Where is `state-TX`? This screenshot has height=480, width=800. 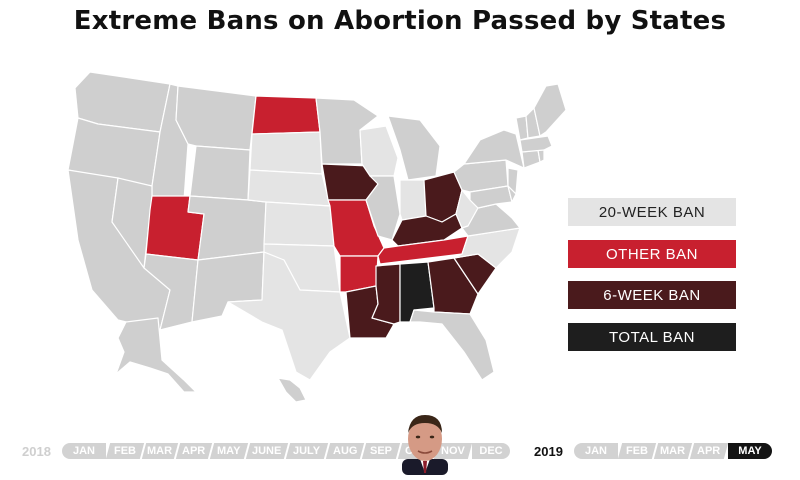
state-TX is located at coordinates (289, 316).